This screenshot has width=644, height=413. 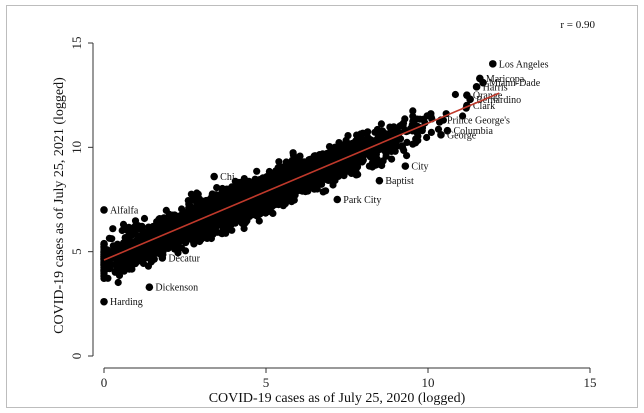 What do you see at coordinates (184, 258) in the screenshot?
I see `point-label: Decatur` at bounding box center [184, 258].